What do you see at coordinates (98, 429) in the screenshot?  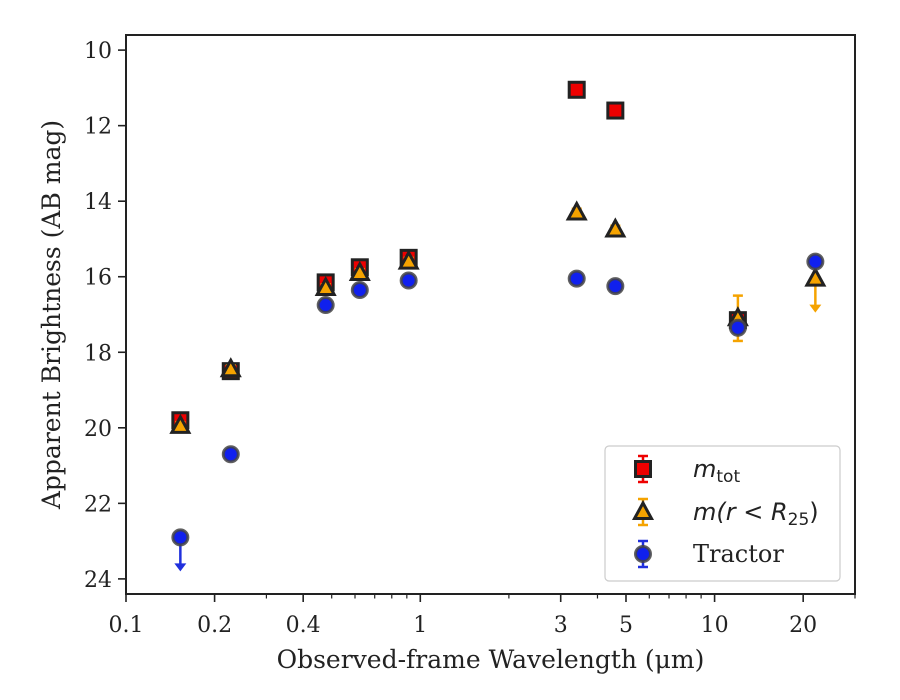 I see `y-tick-label: 20` at bounding box center [98, 429].